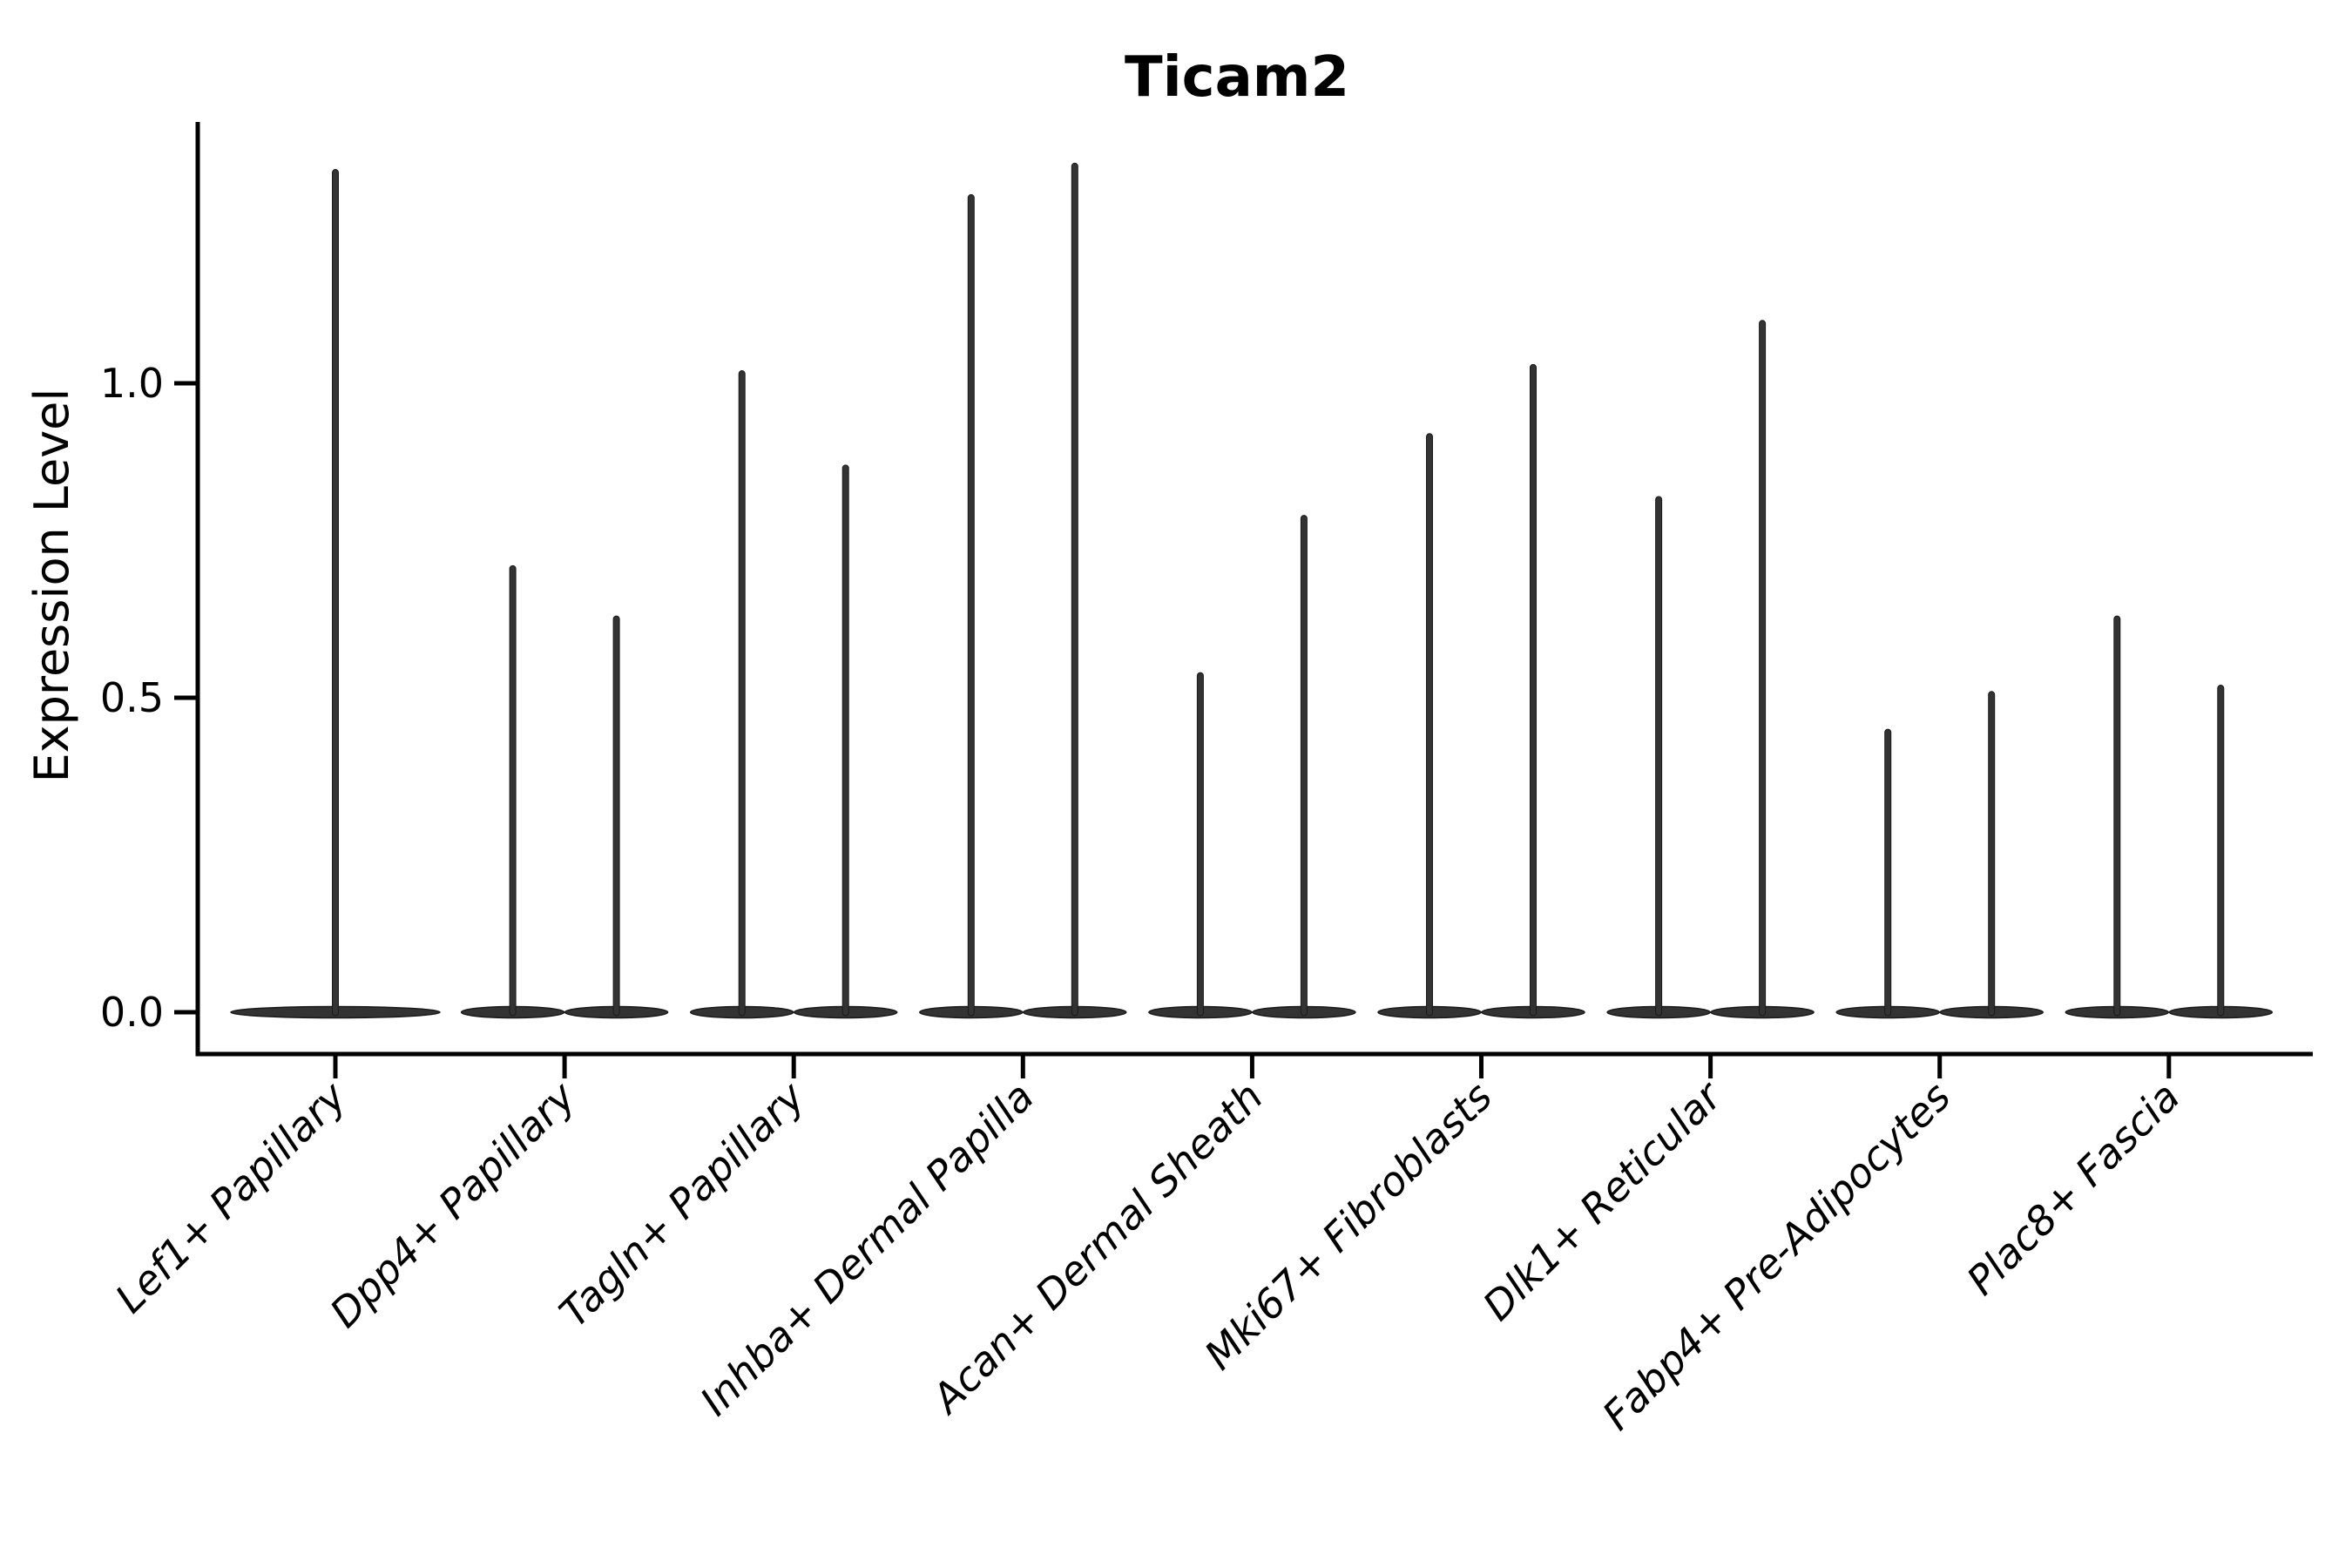 Image resolution: width=2352 pixels, height=1568 pixels. I want to click on y-ticks-group: 0.0 0.5 1.0, so click(149, 698).